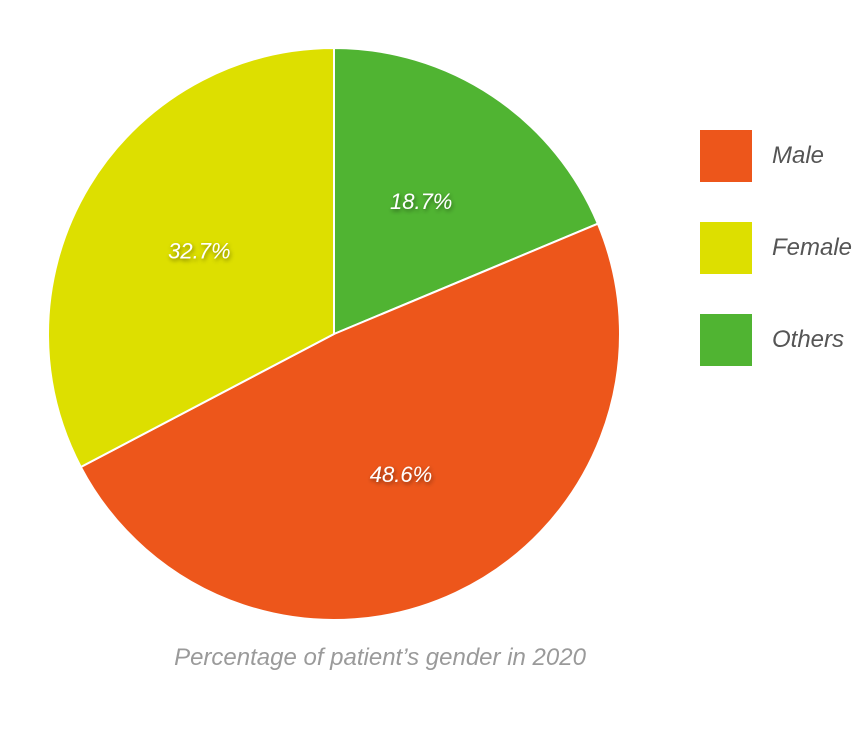 This screenshot has height=754, width=862. Describe the element at coordinates (466, 191) in the screenshot. I see `pie-slice-others` at that location.